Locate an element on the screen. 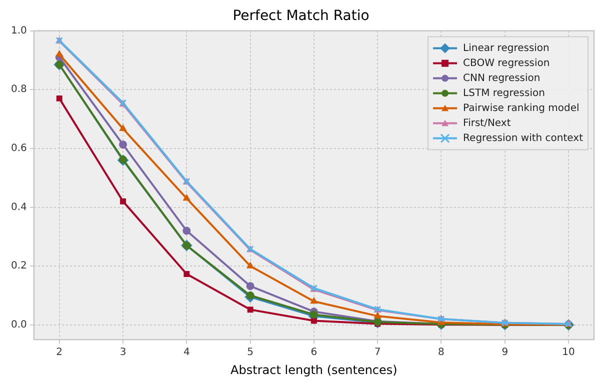 This screenshot has height=388, width=608. x-tick-label: 6 is located at coordinates (314, 352).